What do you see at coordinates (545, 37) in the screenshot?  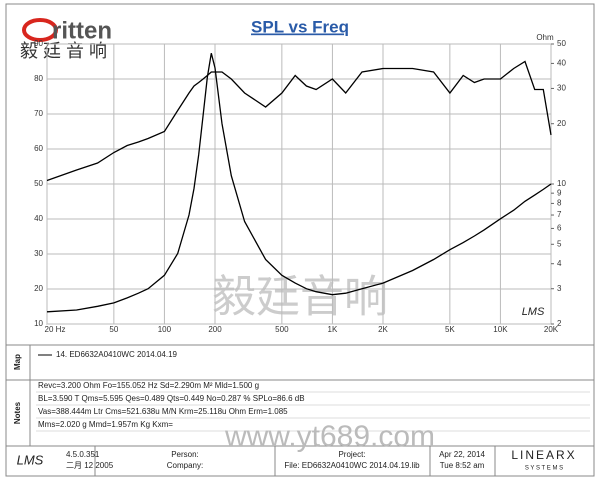 I see `y2-axis-label: Ohm` at bounding box center [545, 37].